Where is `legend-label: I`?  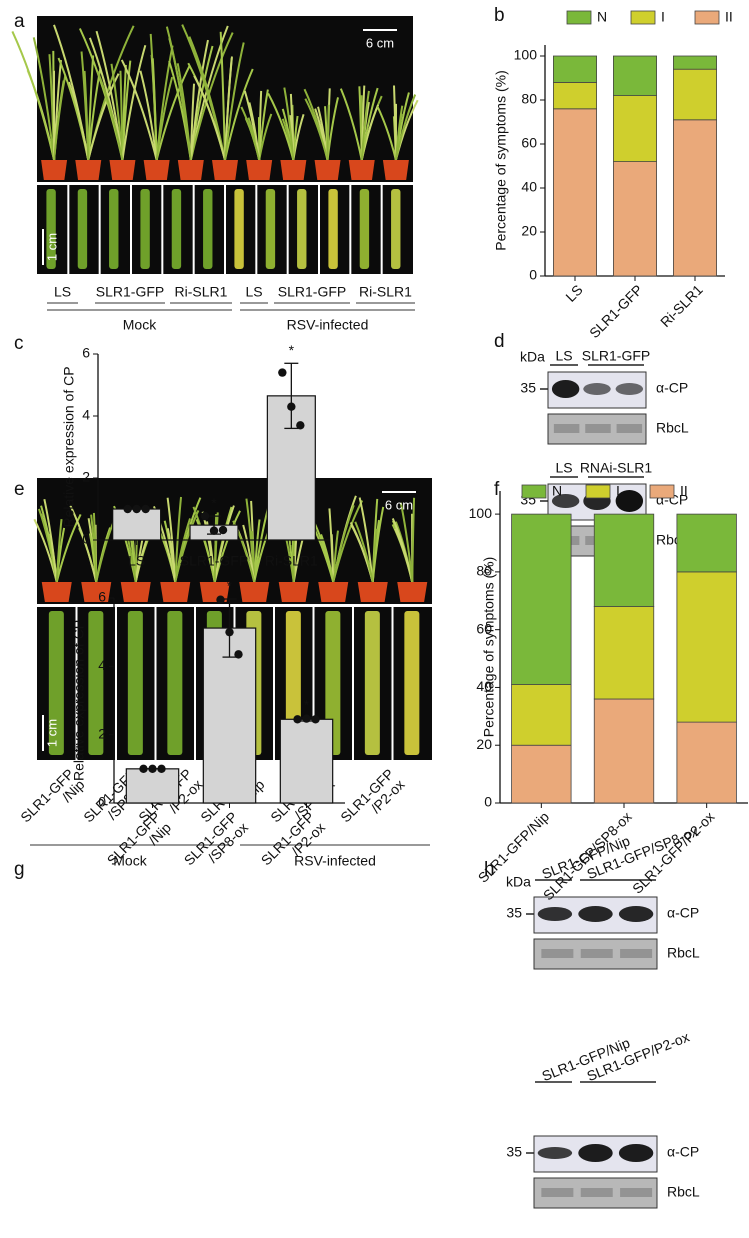 legend-label: I is located at coordinates (663, 17).